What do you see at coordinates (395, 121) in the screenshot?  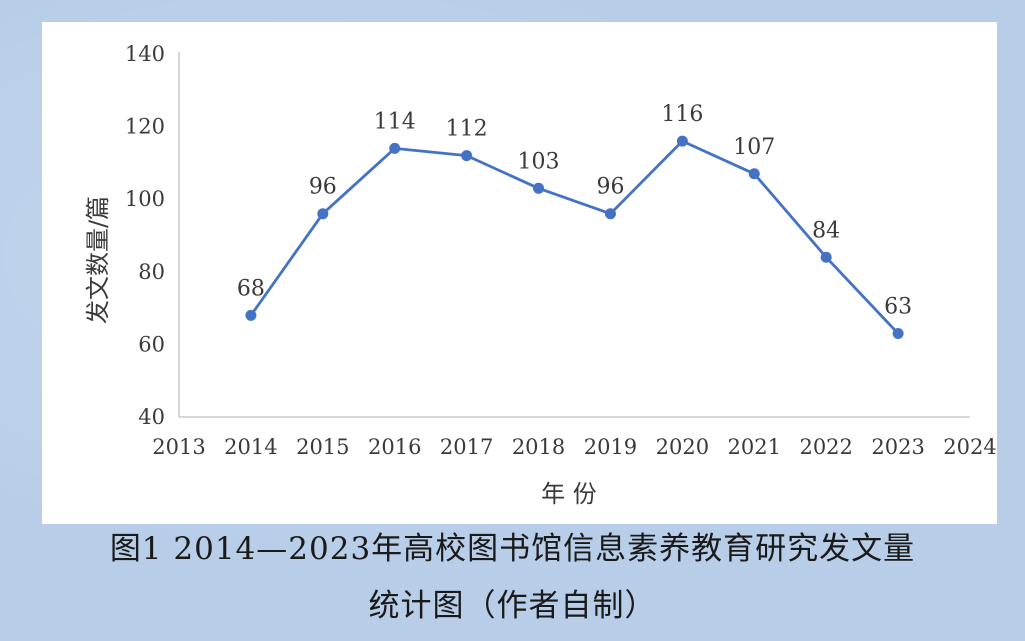 I see `data-label: 114` at bounding box center [395, 121].